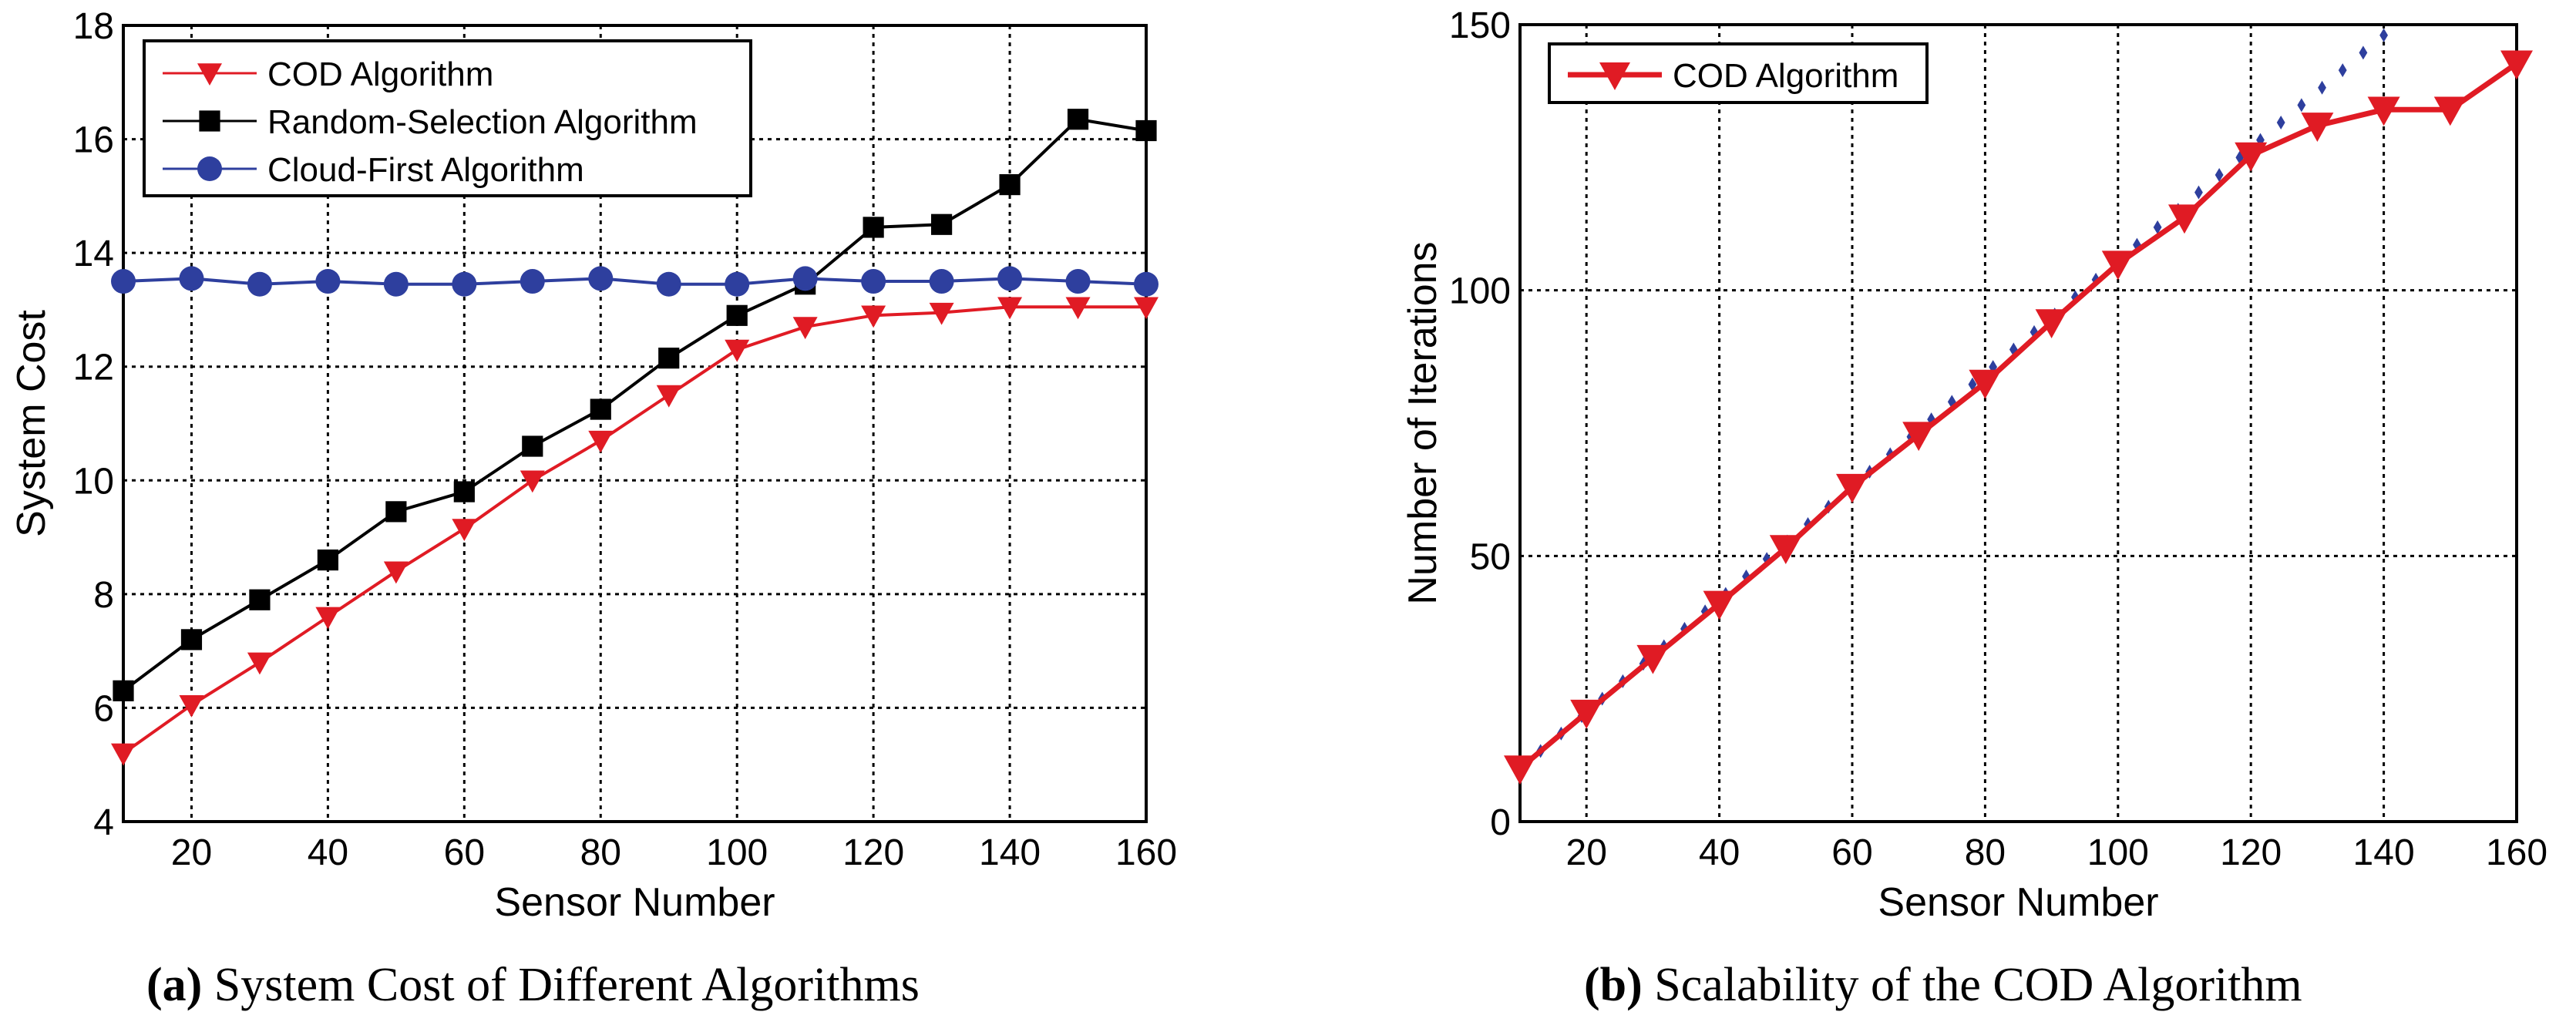  I want to click on y-axis-label: Number of Iterations, so click(1423, 422).